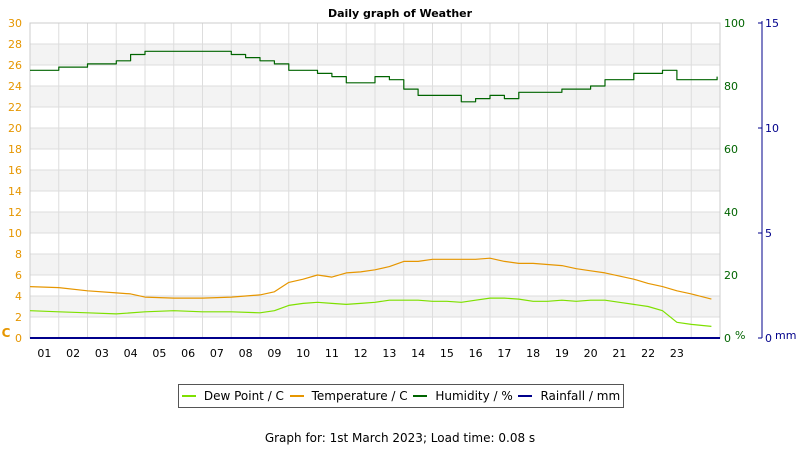  Describe the element at coordinates (476, 353) in the screenshot. I see `x-tick-label: 16` at that location.